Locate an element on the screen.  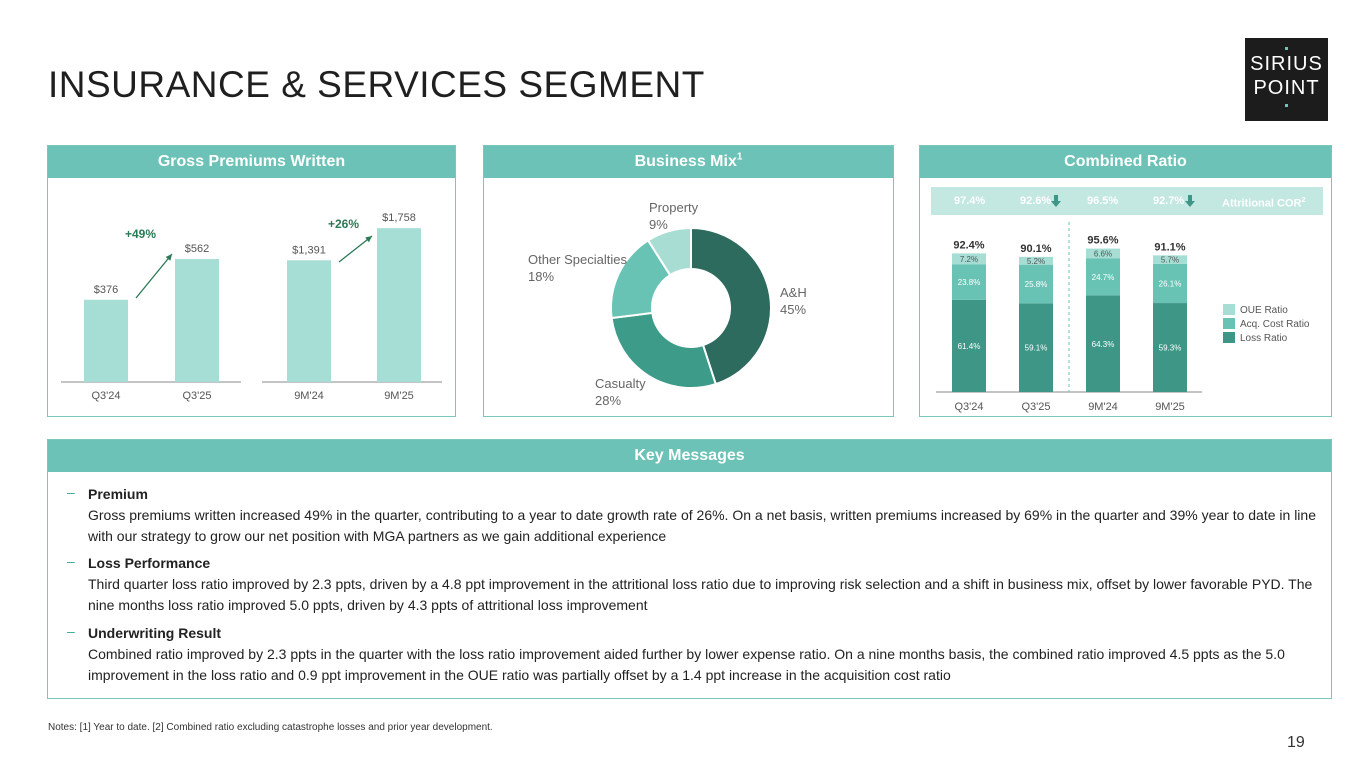
pie-label-other-pct: 18% is located at coordinates (541, 276).